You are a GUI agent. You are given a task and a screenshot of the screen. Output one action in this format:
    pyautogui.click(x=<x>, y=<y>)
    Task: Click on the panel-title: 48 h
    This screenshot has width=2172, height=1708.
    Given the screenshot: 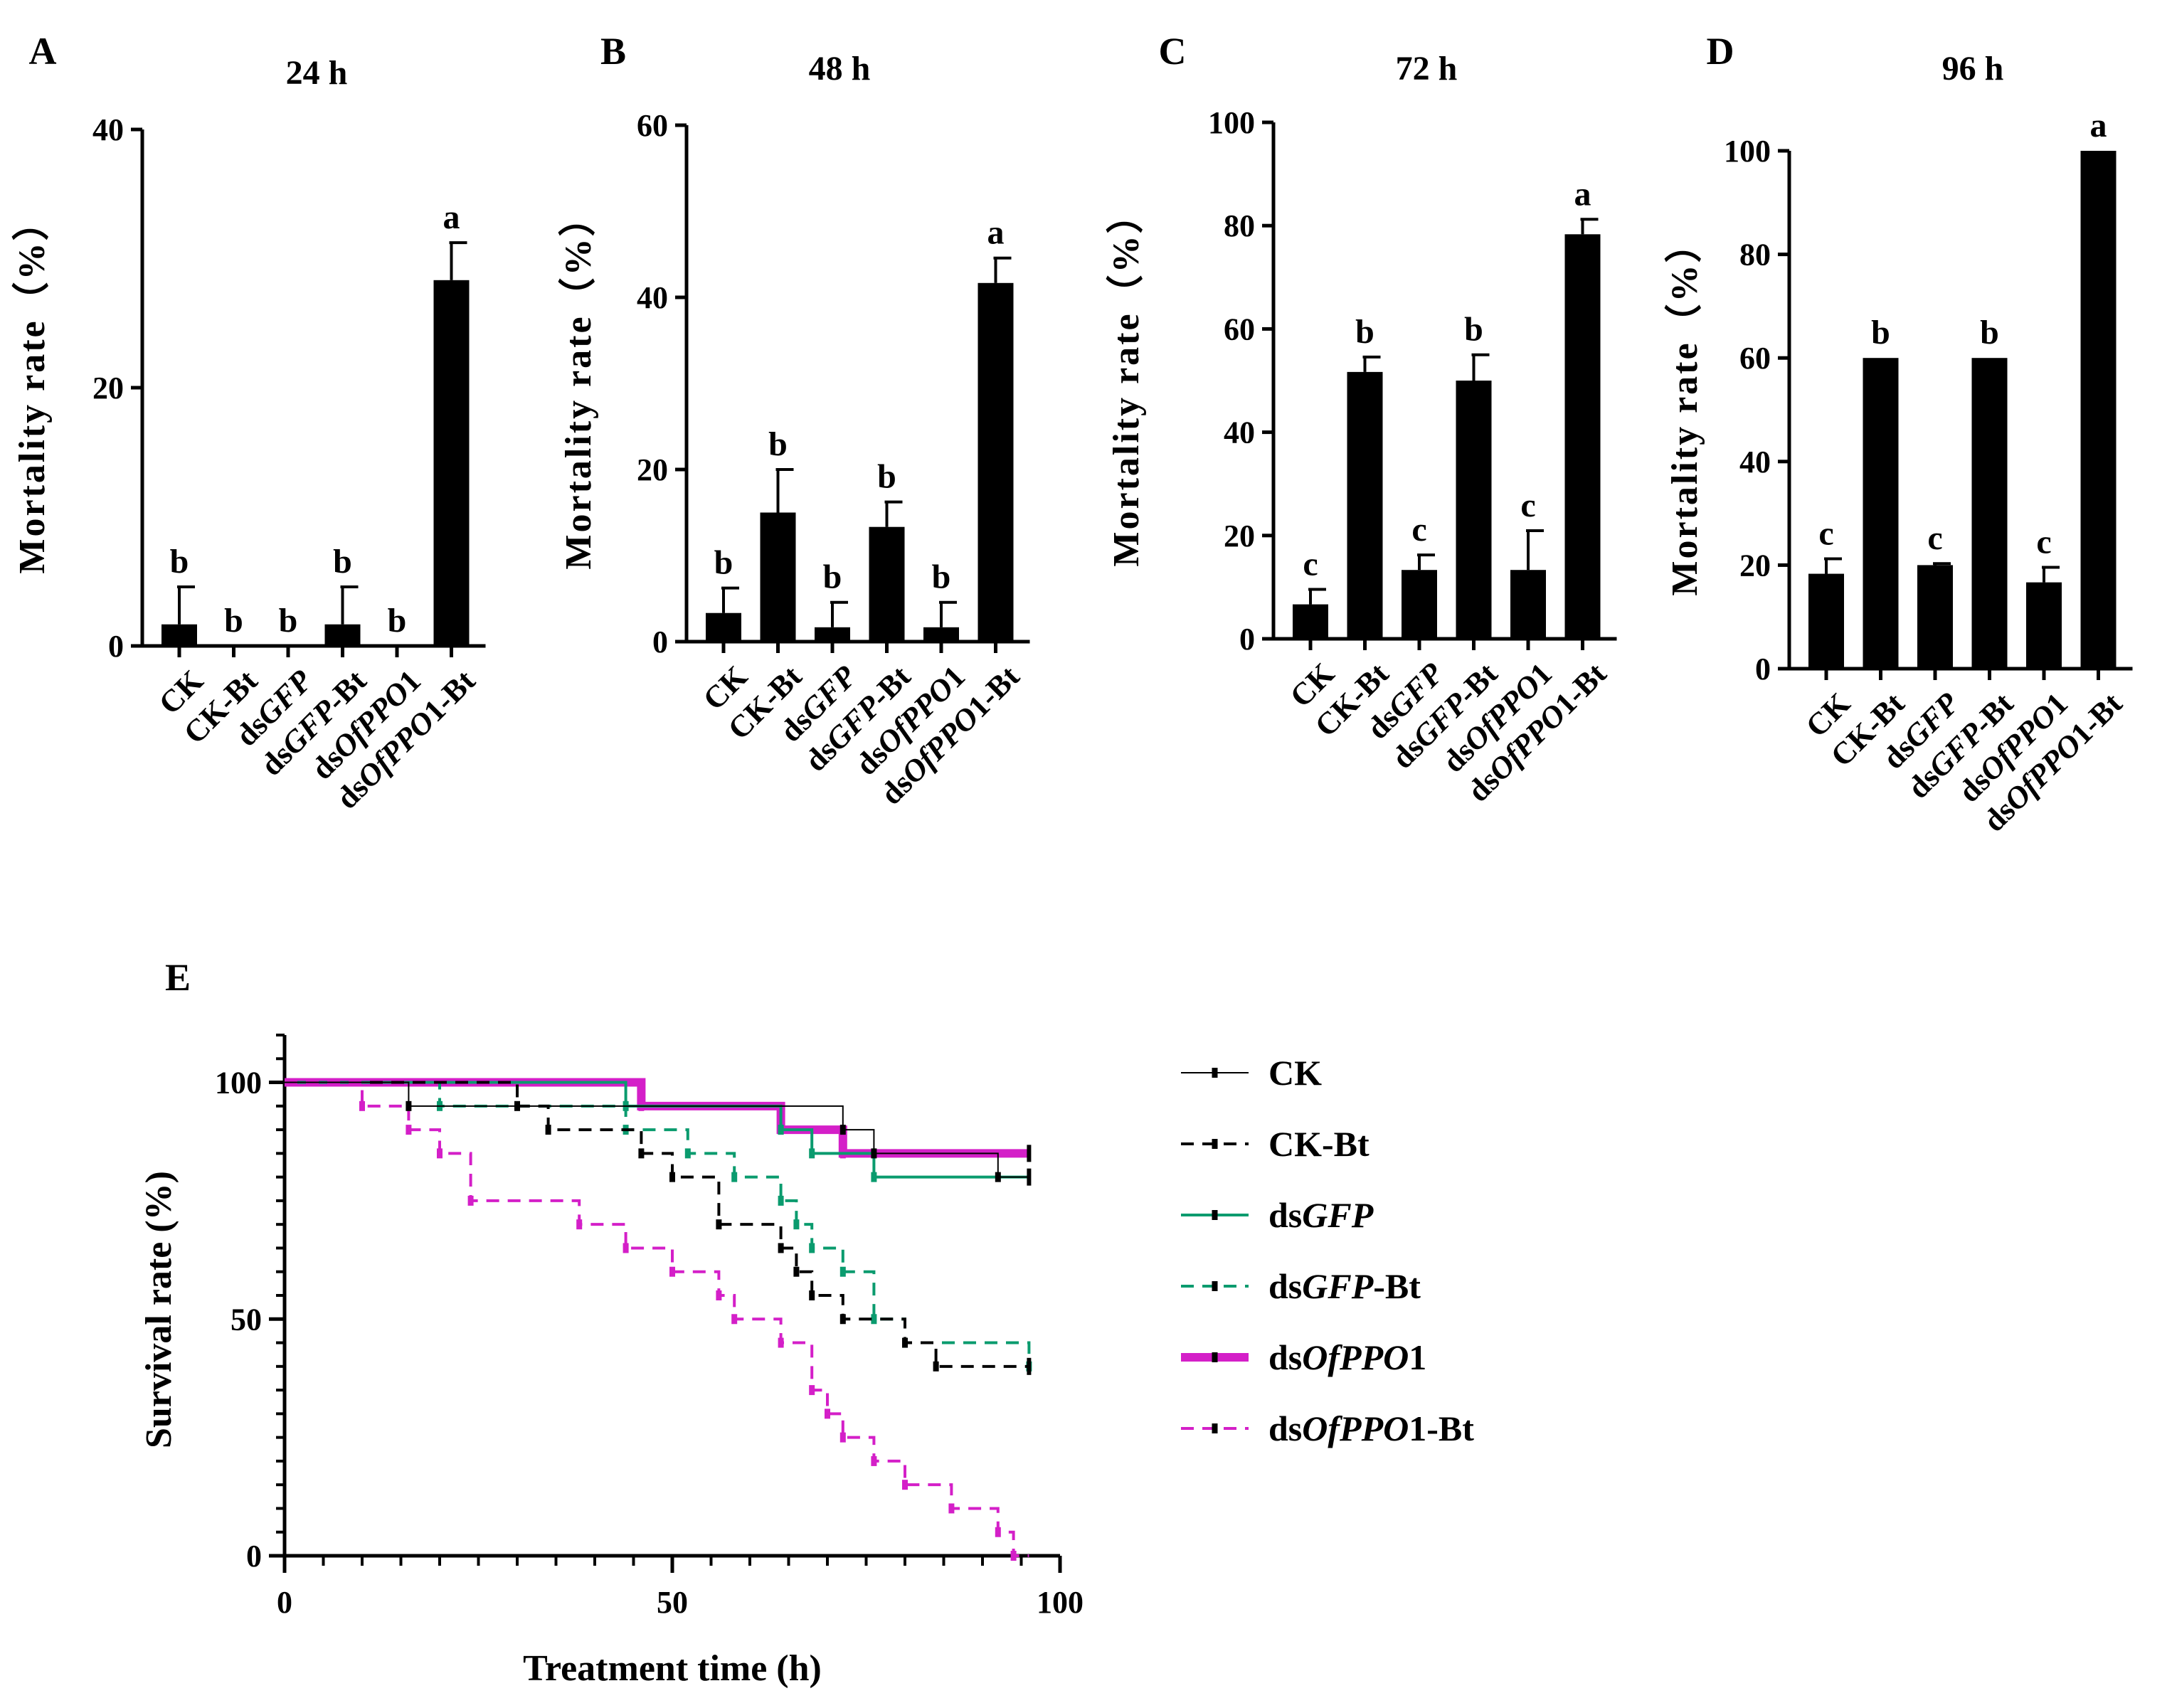 What is the action you would take?
    pyautogui.click(x=840, y=68)
    